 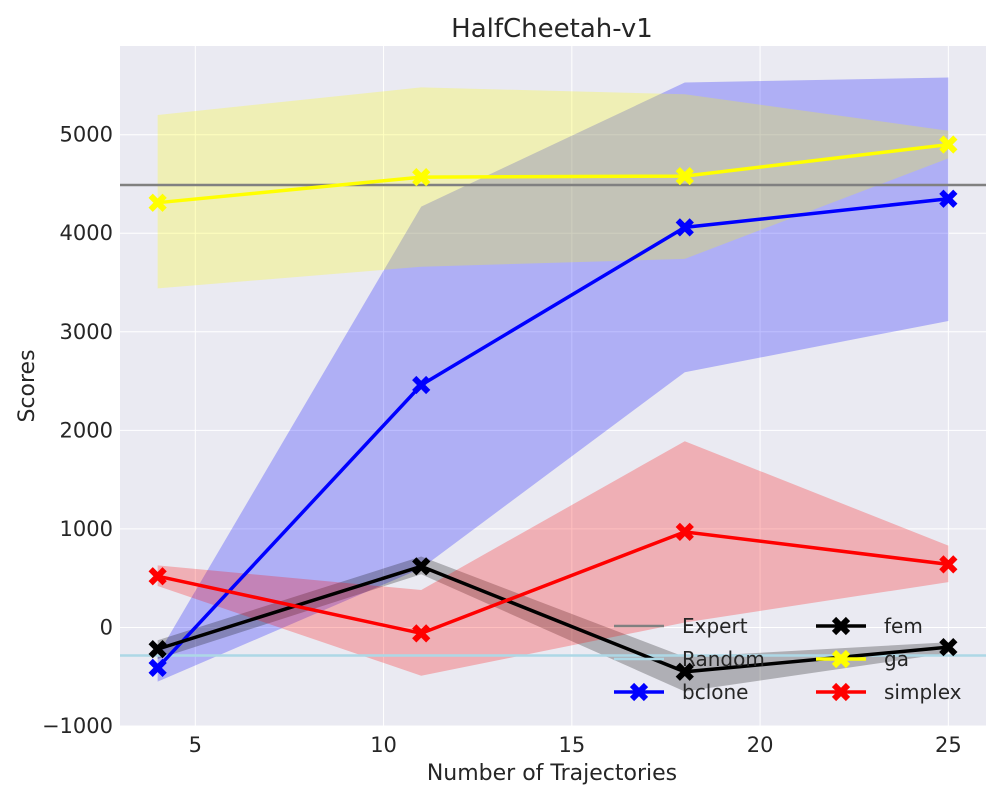 What do you see at coordinates (715, 626) in the screenshot?
I see `legend-label-expert: Expert` at bounding box center [715, 626].